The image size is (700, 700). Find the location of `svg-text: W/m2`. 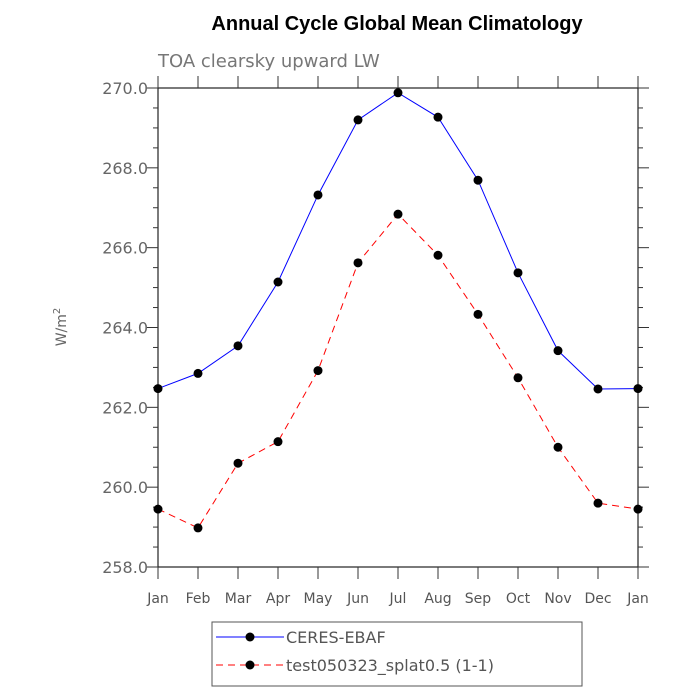

svg-text: W/m2 is located at coordinates (61, 327).